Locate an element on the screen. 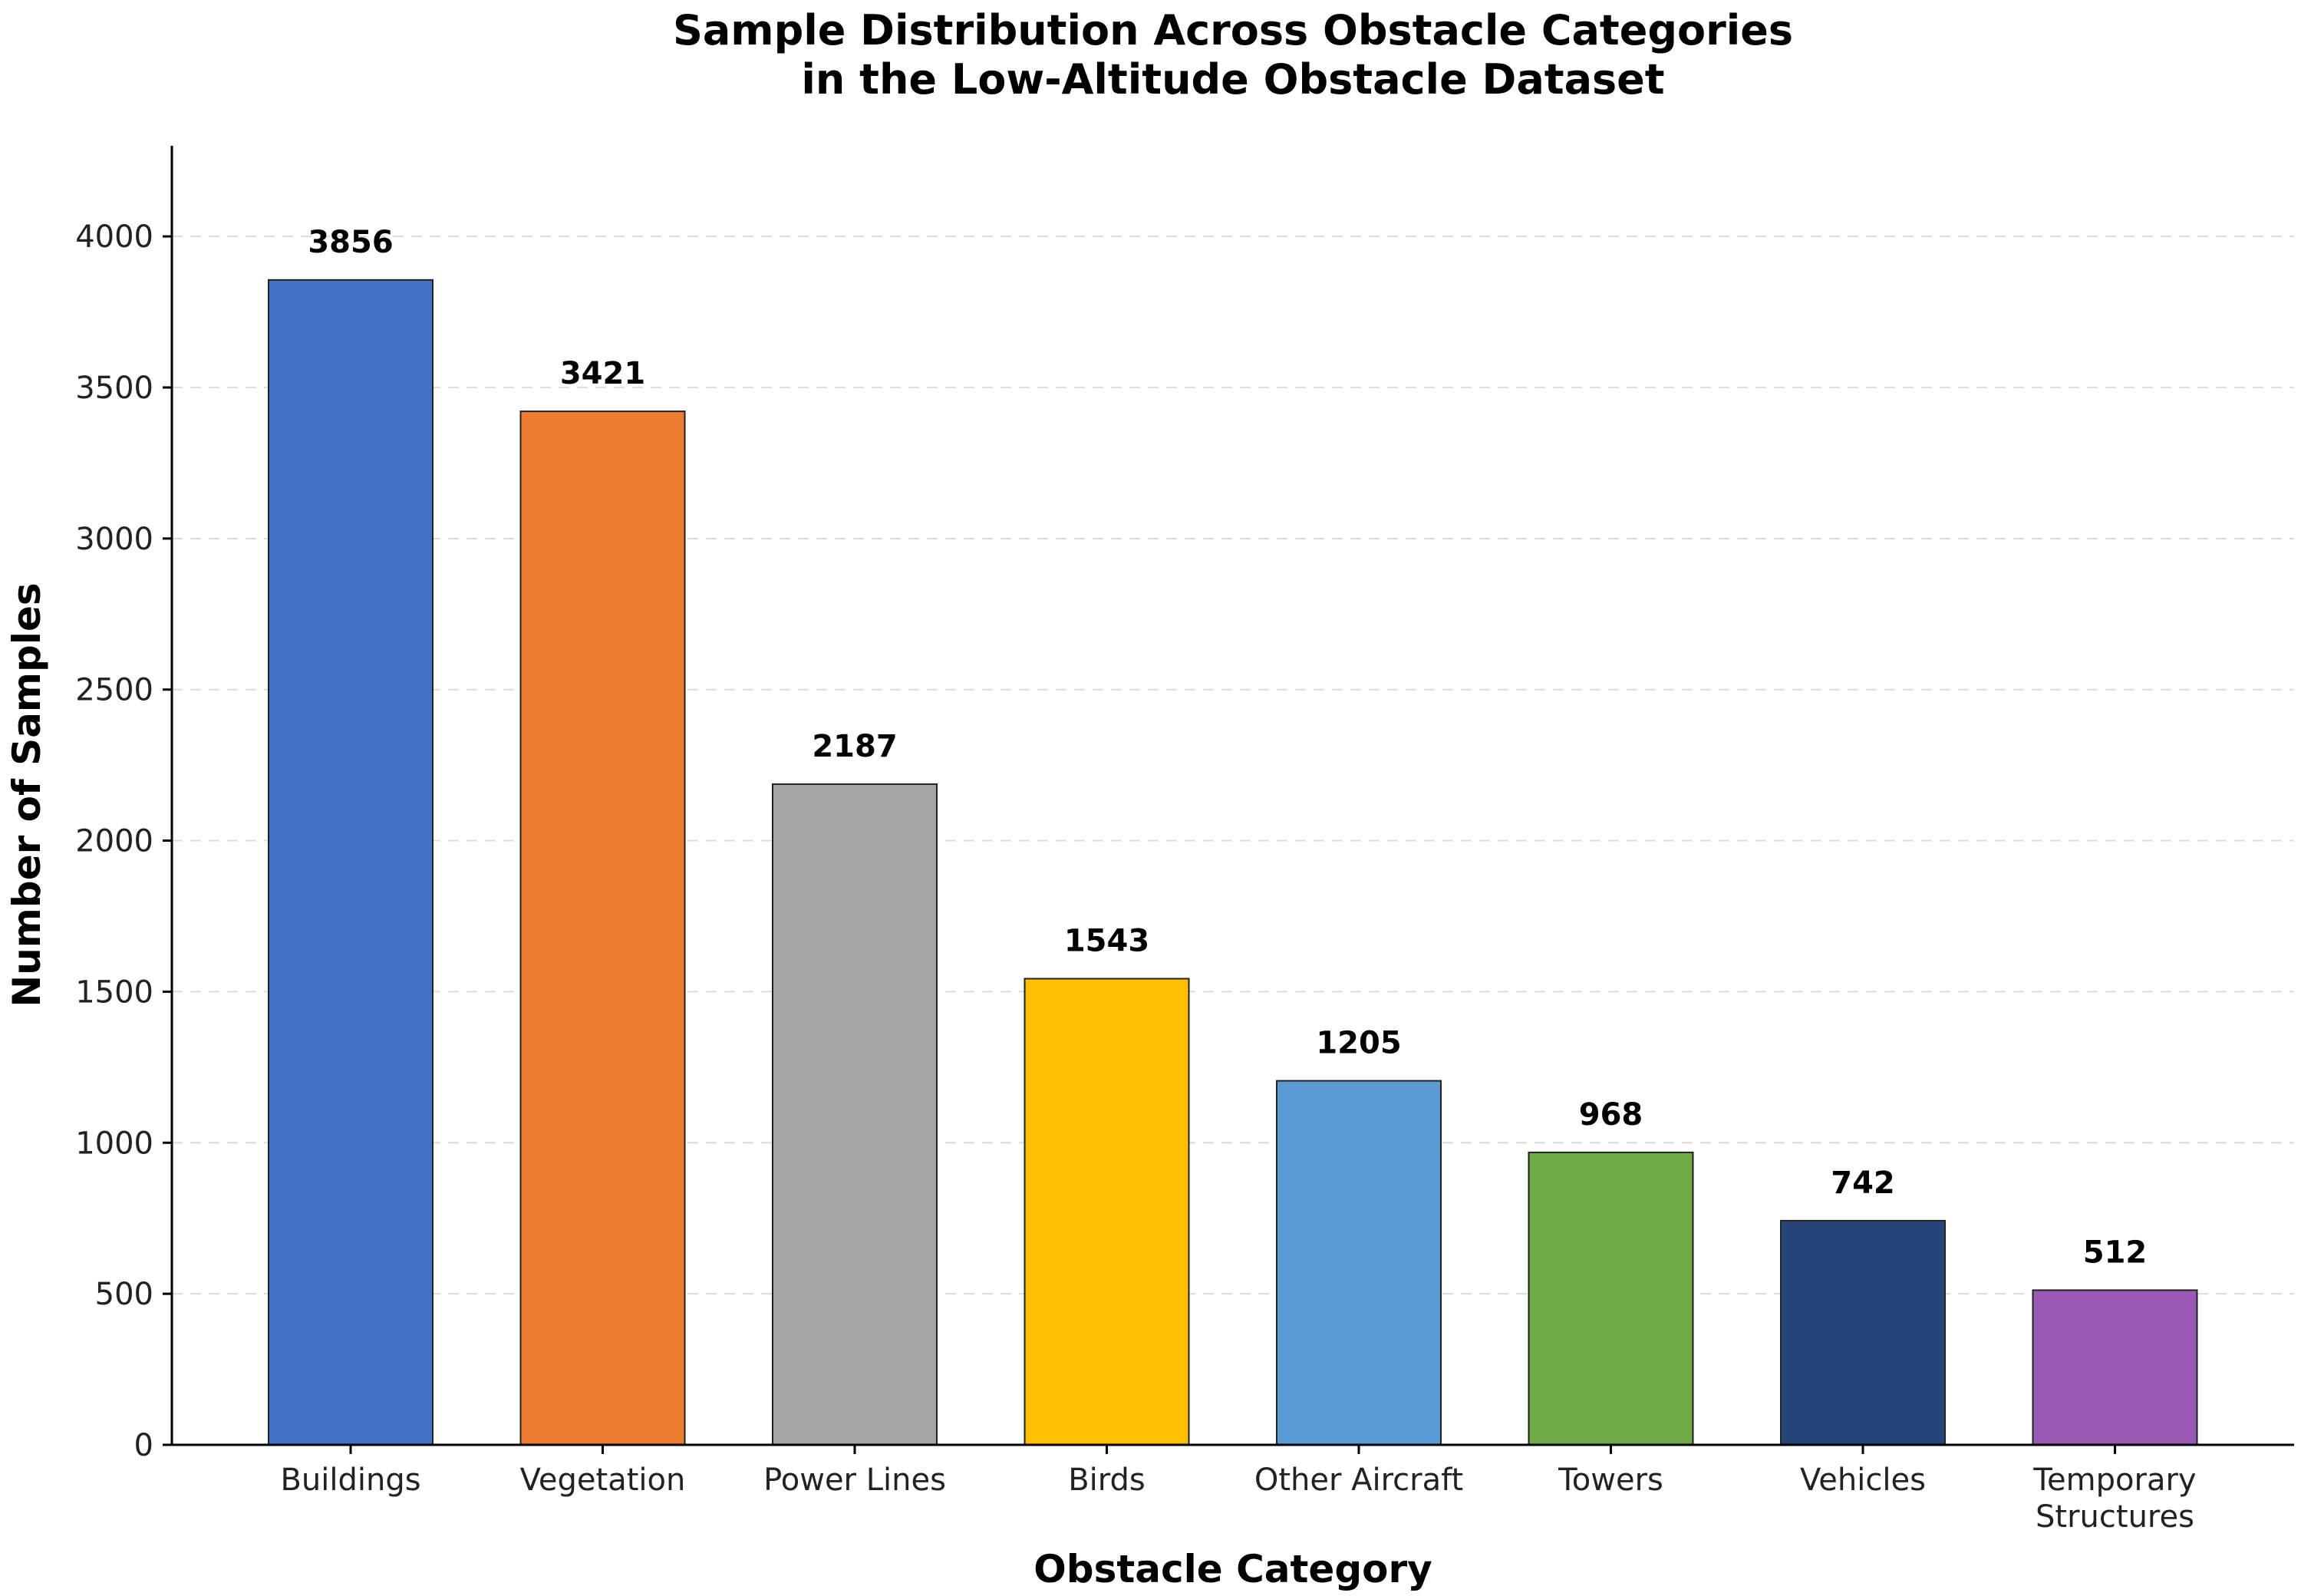 This screenshot has width=2301, height=1596. x-tick-label: Temporary is located at coordinates (2114, 1480).